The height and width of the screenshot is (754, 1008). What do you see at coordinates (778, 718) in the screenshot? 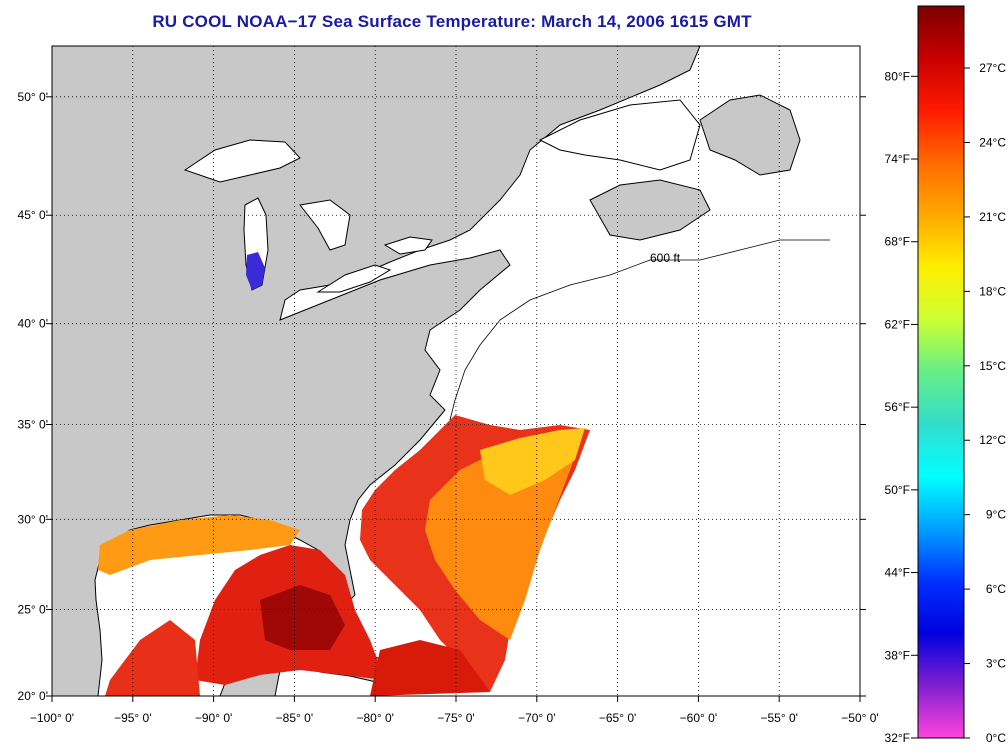
I see `lon-tick-label: −55° 0'` at bounding box center [778, 718].